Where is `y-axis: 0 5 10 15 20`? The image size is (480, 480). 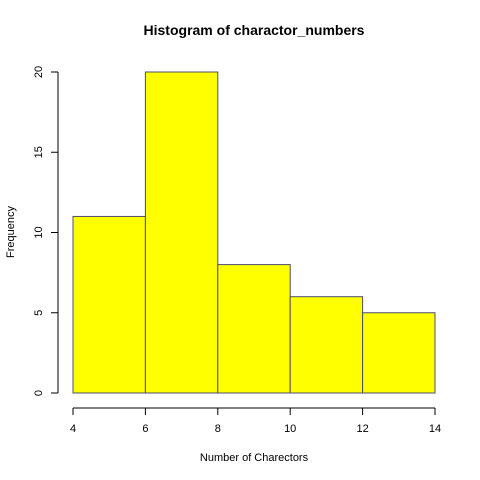 y-axis: 0 5 10 15 20 is located at coordinates (46, 231).